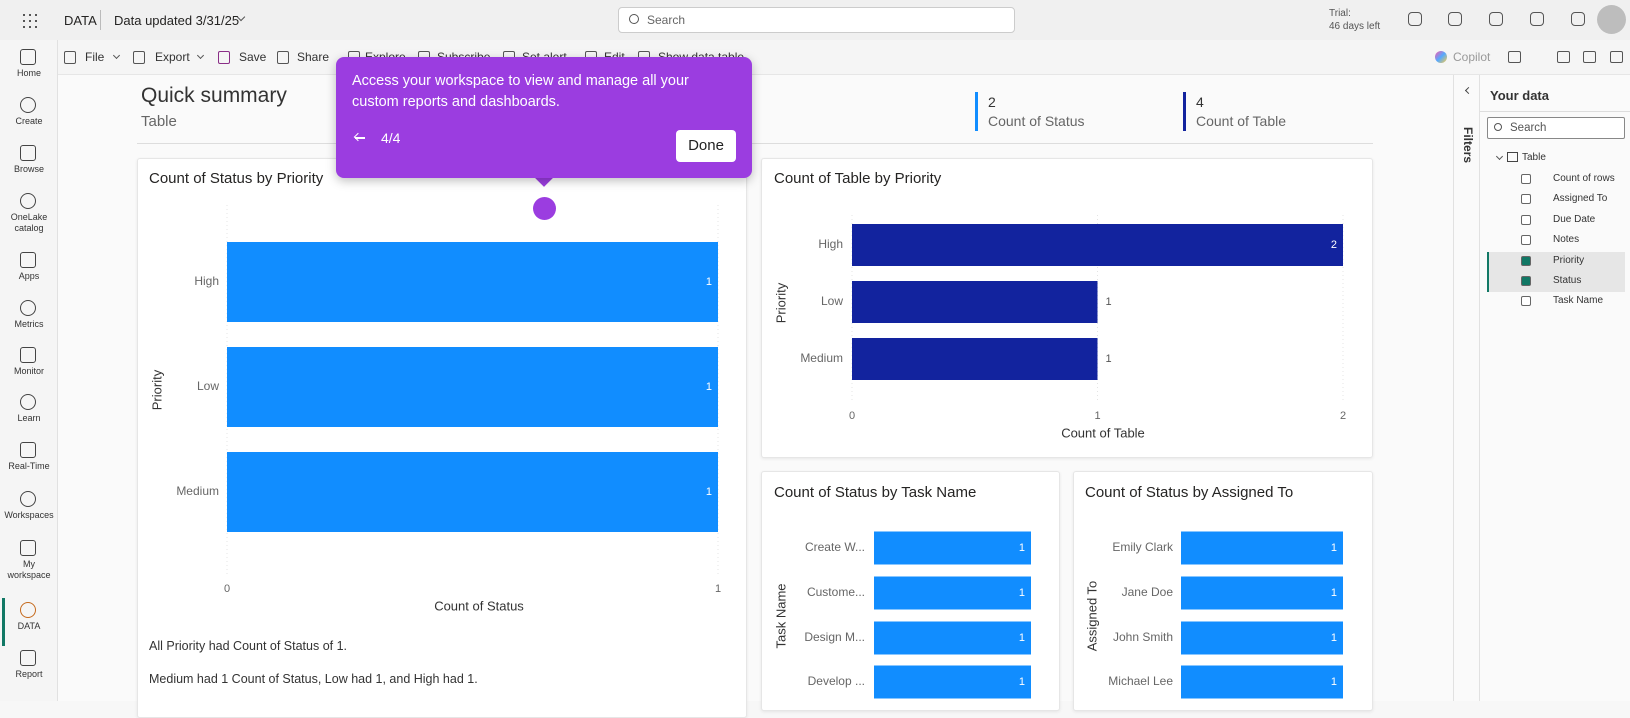  I want to click on table-name: Table, so click(1534, 157).